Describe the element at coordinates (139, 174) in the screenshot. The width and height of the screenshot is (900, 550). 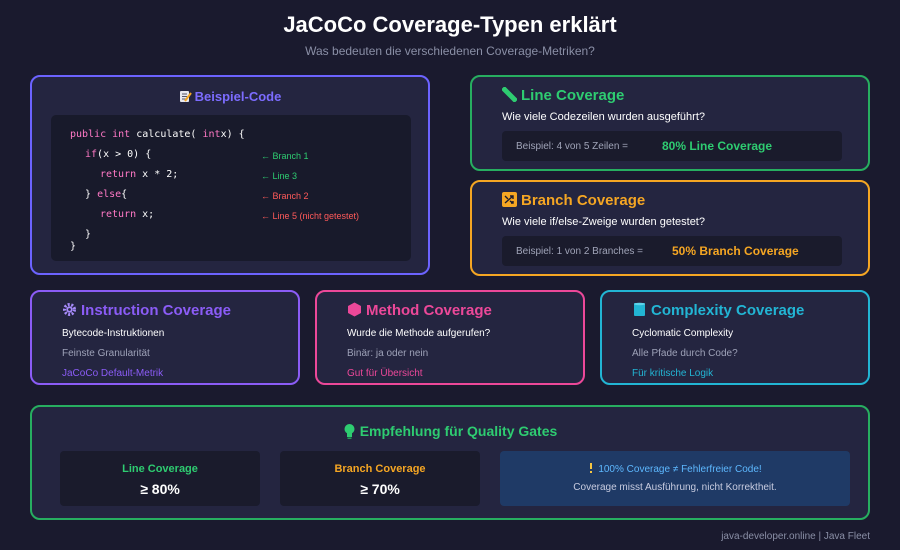
I see `code-line-3: return x * 2;` at that location.